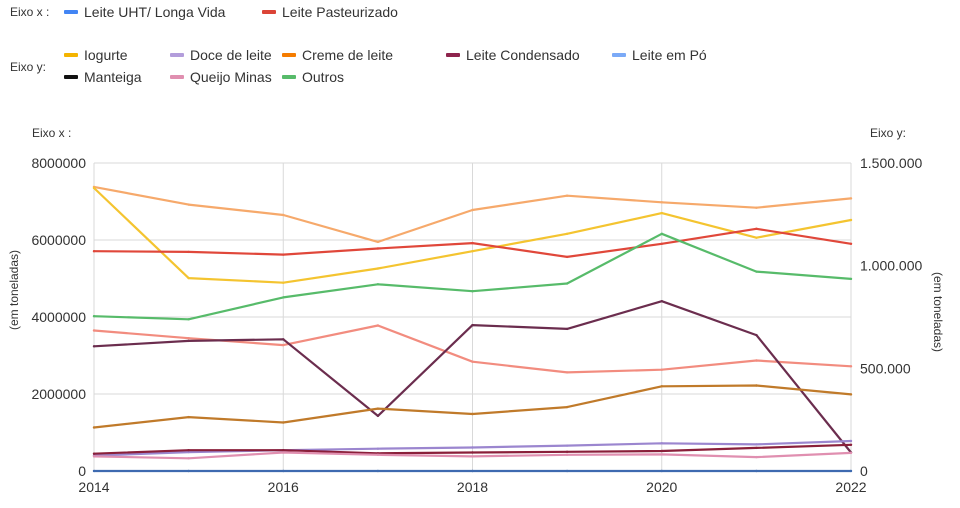 Image resolution: width=960 pixels, height=508 pixels. What do you see at coordinates (231, 55) in the screenshot?
I see `legend-item-label: Doce de leite` at bounding box center [231, 55].